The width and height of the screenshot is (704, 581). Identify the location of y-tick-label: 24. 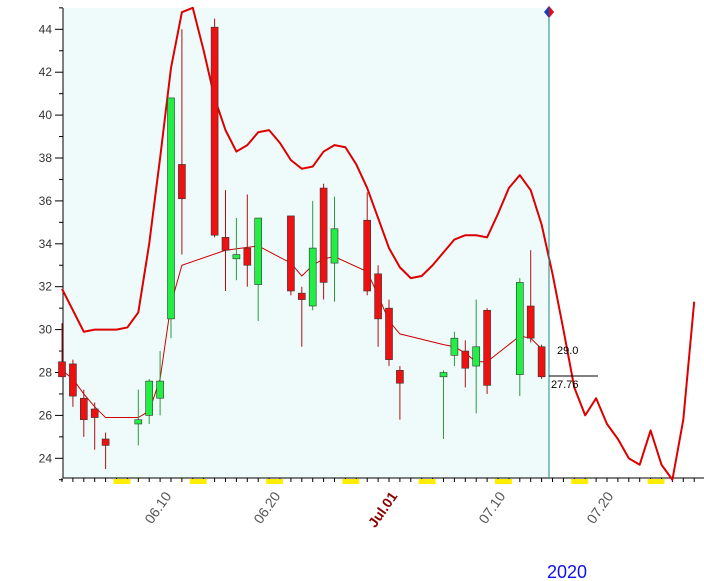
(46, 458).